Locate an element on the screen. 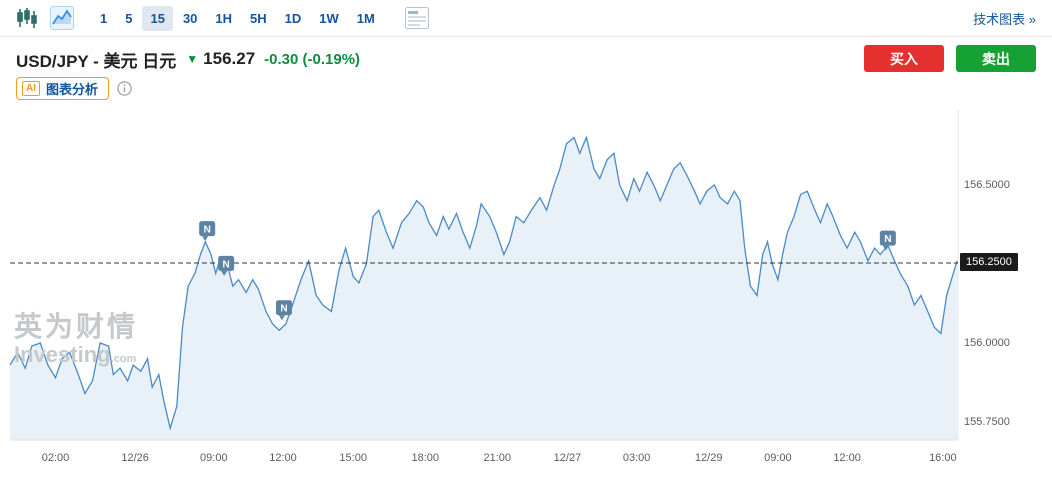 Image resolution: width=1052 pixels, height=483 pixels. timeframe-15: 15 is located at coordinates (157, 18).